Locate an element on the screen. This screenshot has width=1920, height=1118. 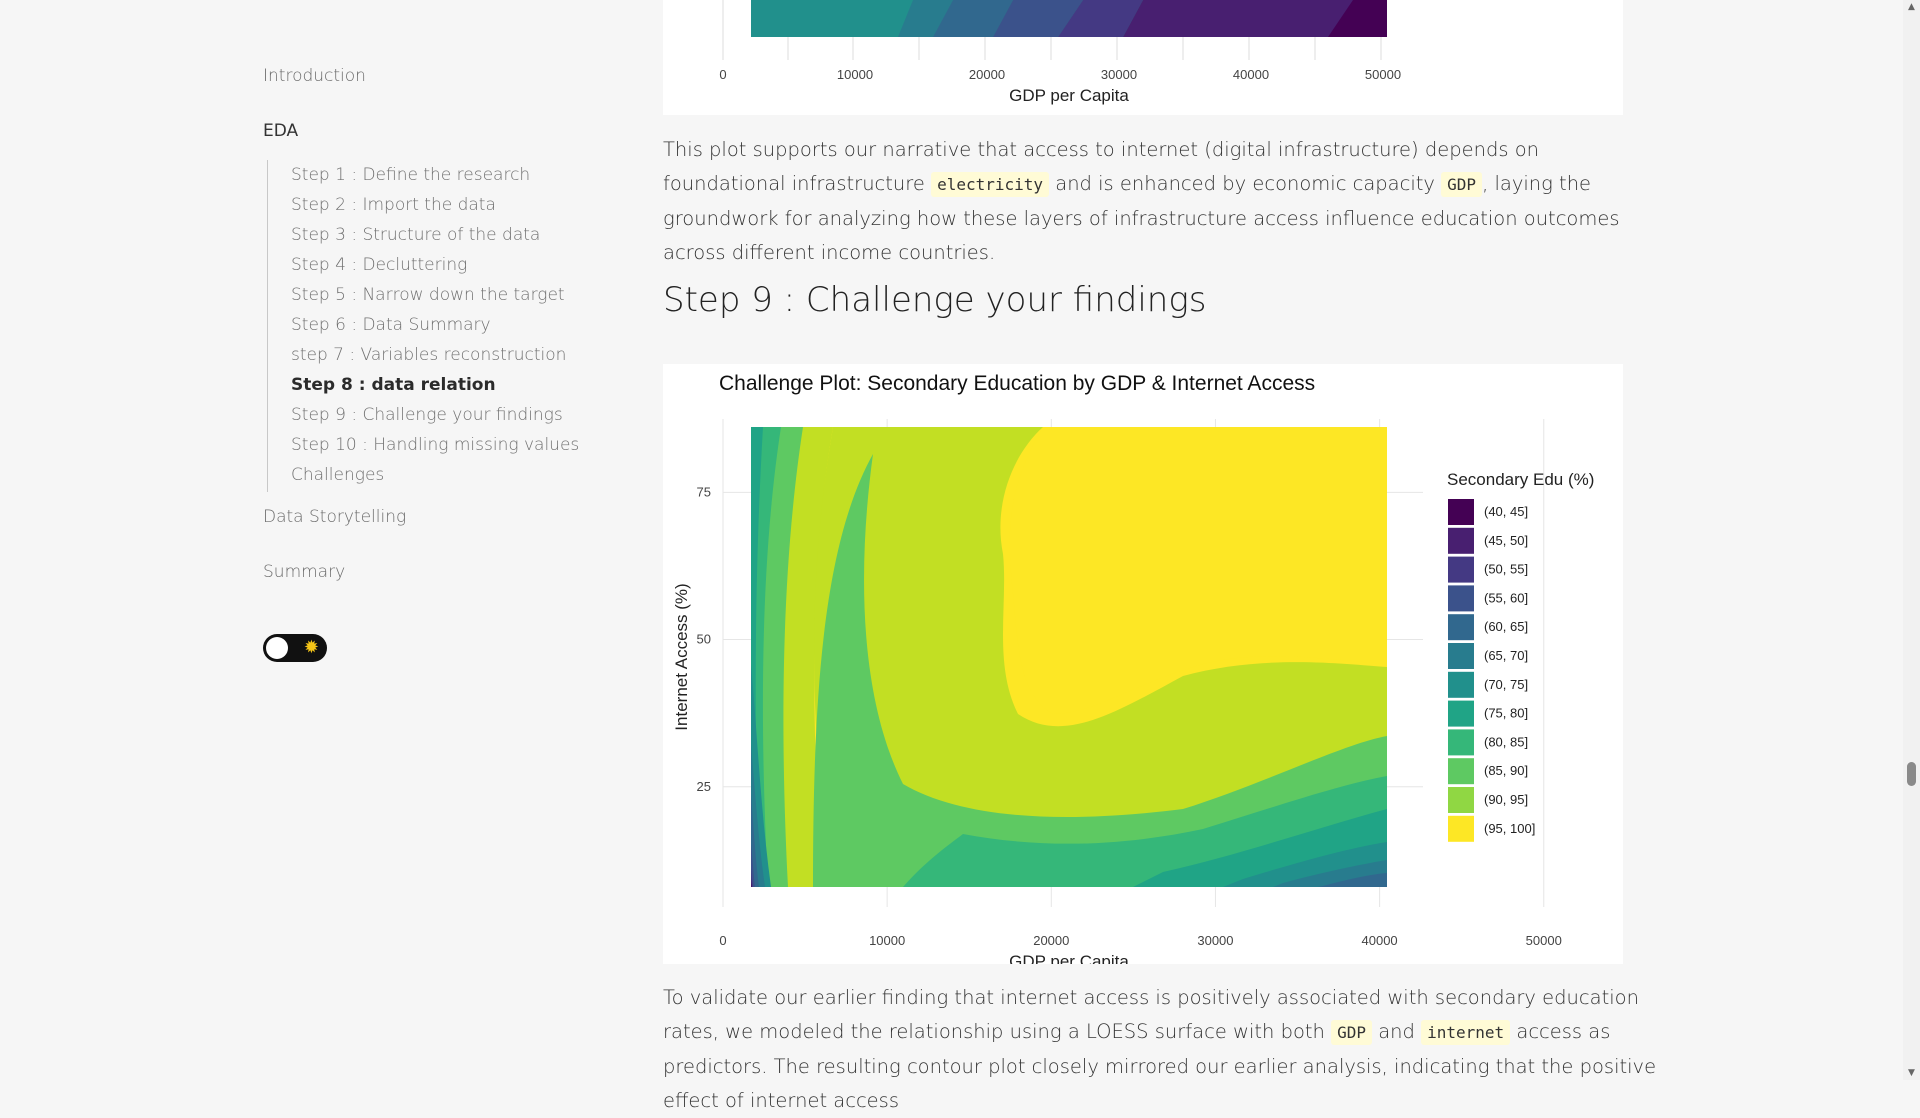
nav-step-2: Step 2 : Import the data is located at coordinates (393, 205).